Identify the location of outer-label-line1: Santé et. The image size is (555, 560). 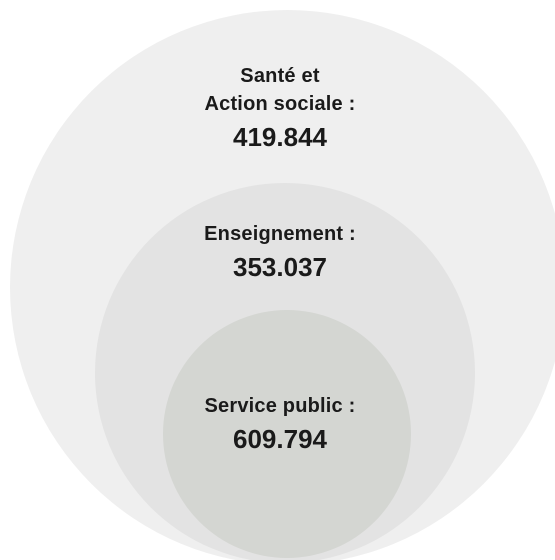
(280, 76).